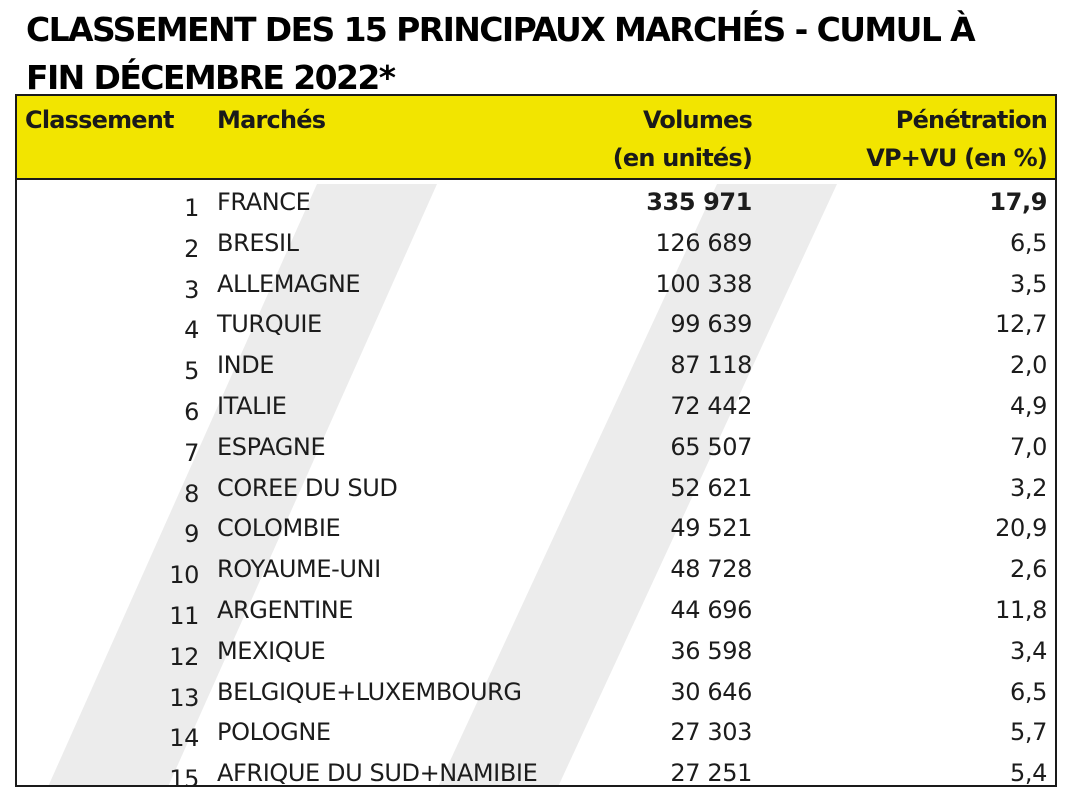 The height and width of the screenshot is (795, 1076). What do you see at coordinates (271, 120) in the screenshot?
I see `header-marches: Marchés` at bounding box center [271, 120].